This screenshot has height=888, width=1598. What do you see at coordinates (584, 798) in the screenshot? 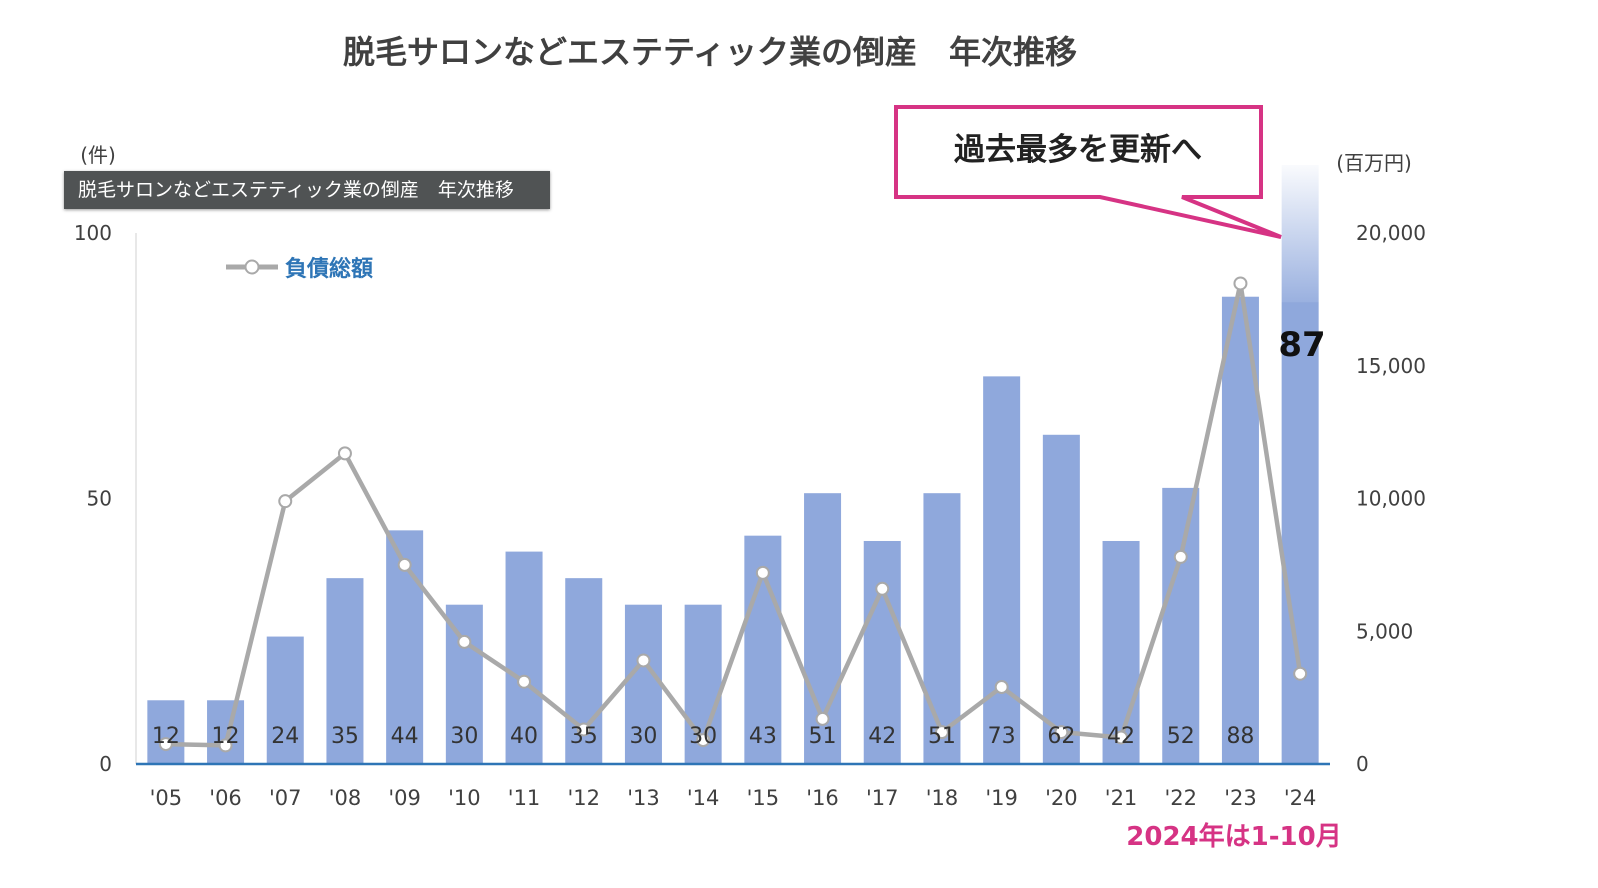
I see `x-tick-7: '12` at bounding box center [584, 798].